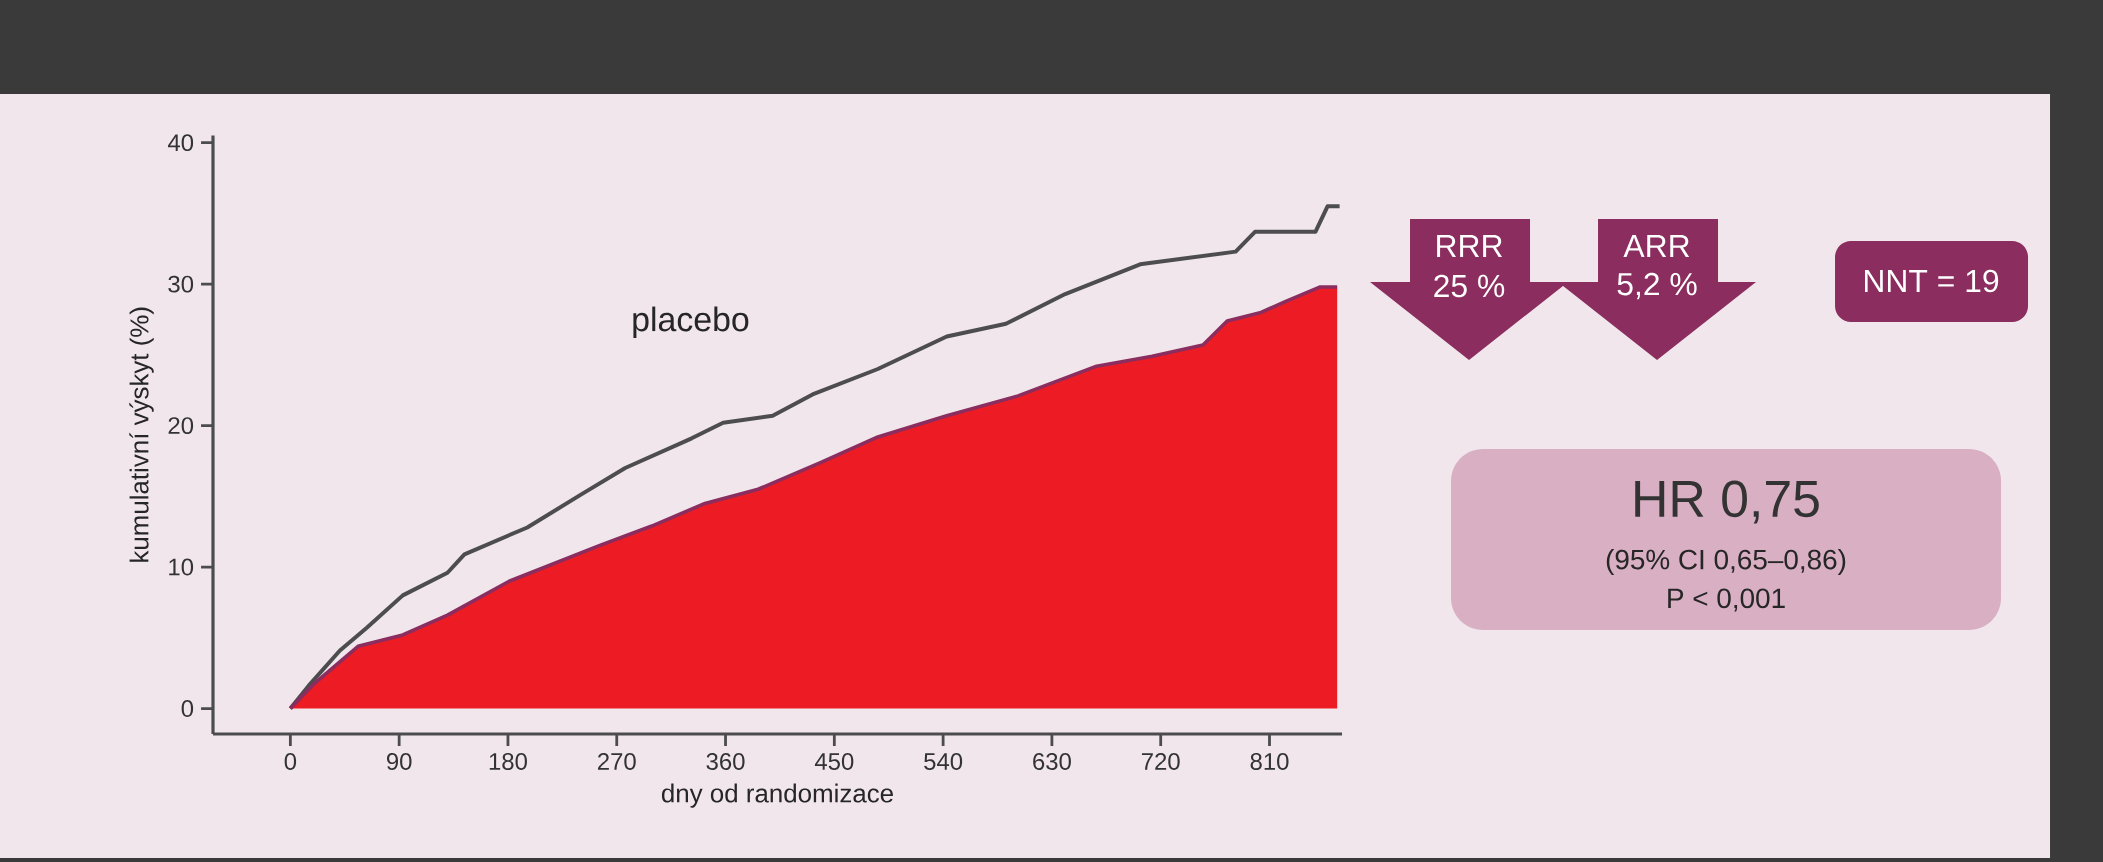 The image size is (2103, 862). What do you see at coordinates (180, 143) in the screenshot?
I see `y-tick-label: 40` at bounding box center [180, 143].